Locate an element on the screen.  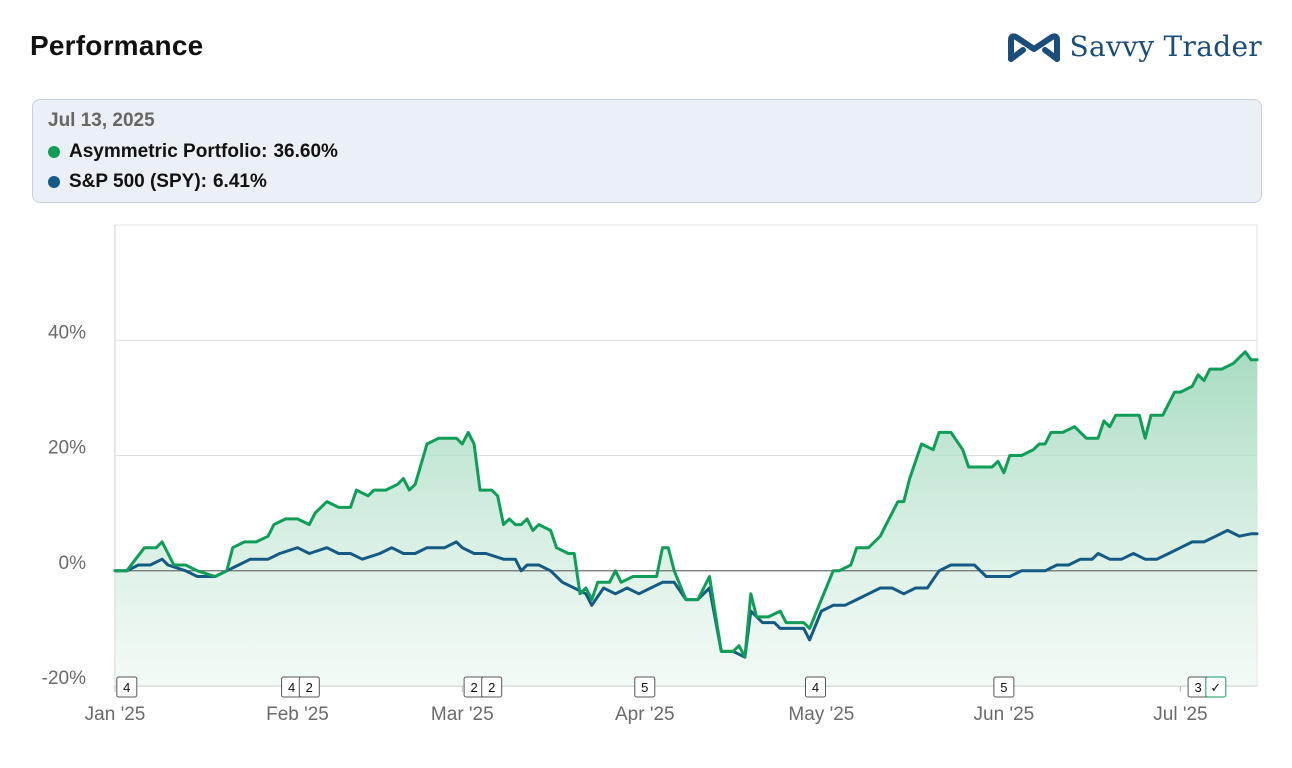
page-title: Performance is located at coordinates (117, 45).